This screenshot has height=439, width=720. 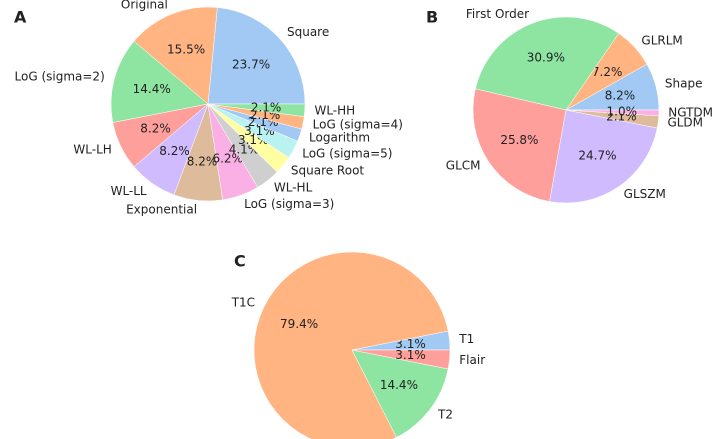 What do you see at coordinates (129, 191) in the screenshot?
I see `wedge-label: WL-LL` at bounding box center [129, 191].